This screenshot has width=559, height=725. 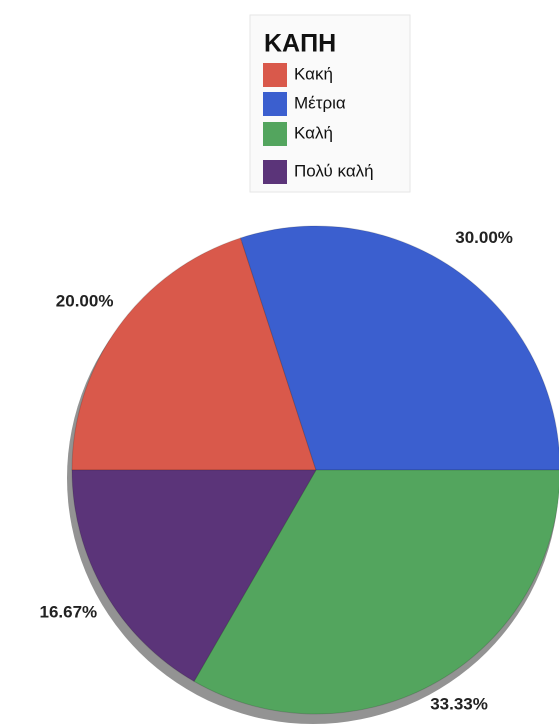 I want to click on legend: Κακή Μέτρια Καλή Πολύ καλή, so click(x=318, y=123).